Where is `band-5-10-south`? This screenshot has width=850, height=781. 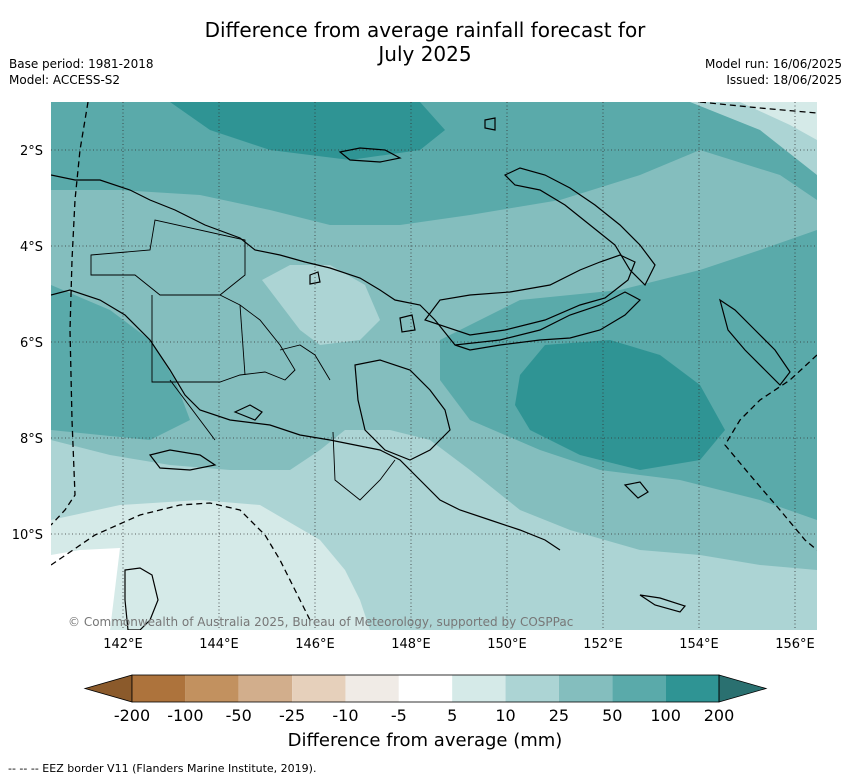
band-5-10-south is located at coordinates (210, 565).